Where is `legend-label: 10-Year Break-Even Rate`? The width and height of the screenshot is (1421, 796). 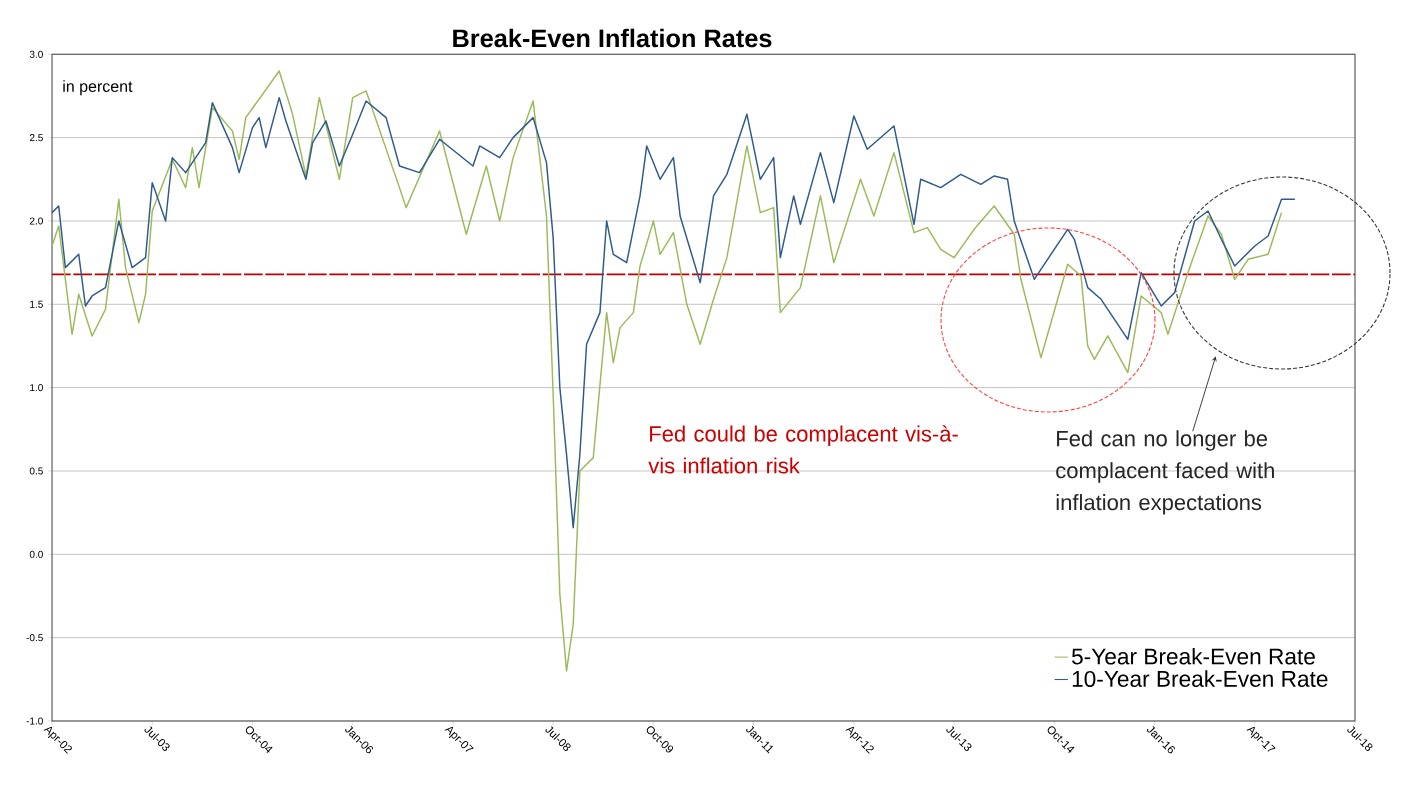
legend-label: 10-Year Break-Even Rate is located at coordinates (1200, 678).